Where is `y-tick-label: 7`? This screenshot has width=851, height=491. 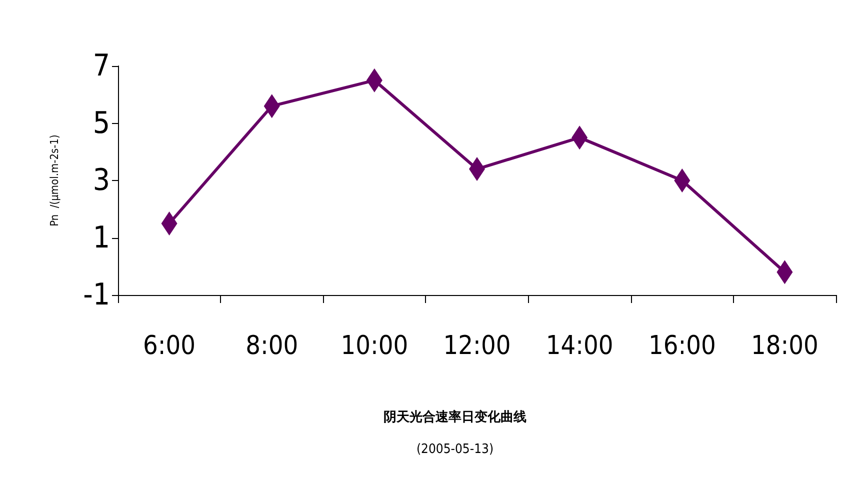
y-tick-label: 7 is located at coordinates (101, 66).